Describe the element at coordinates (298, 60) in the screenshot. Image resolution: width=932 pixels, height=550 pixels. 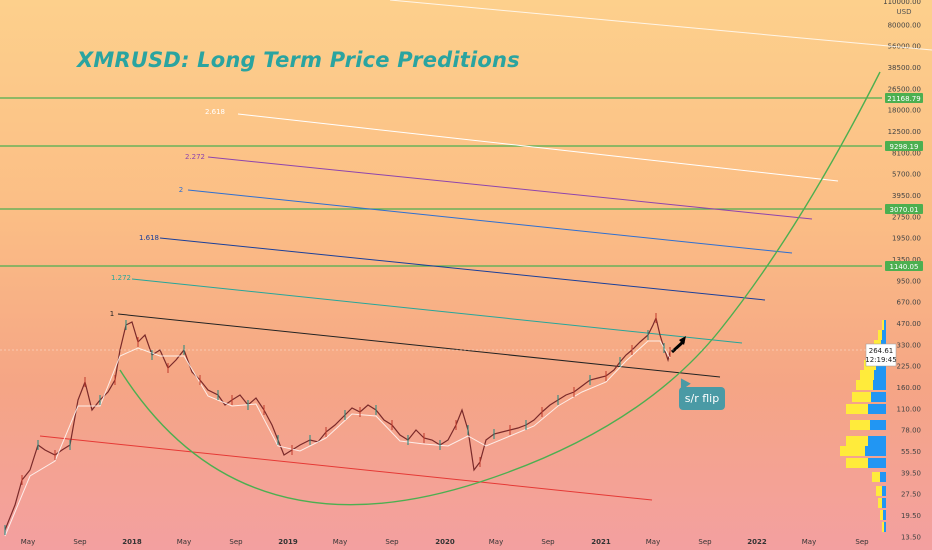
I see `chart-title: XMRUSD: Long Term Price Preditions` at that location.